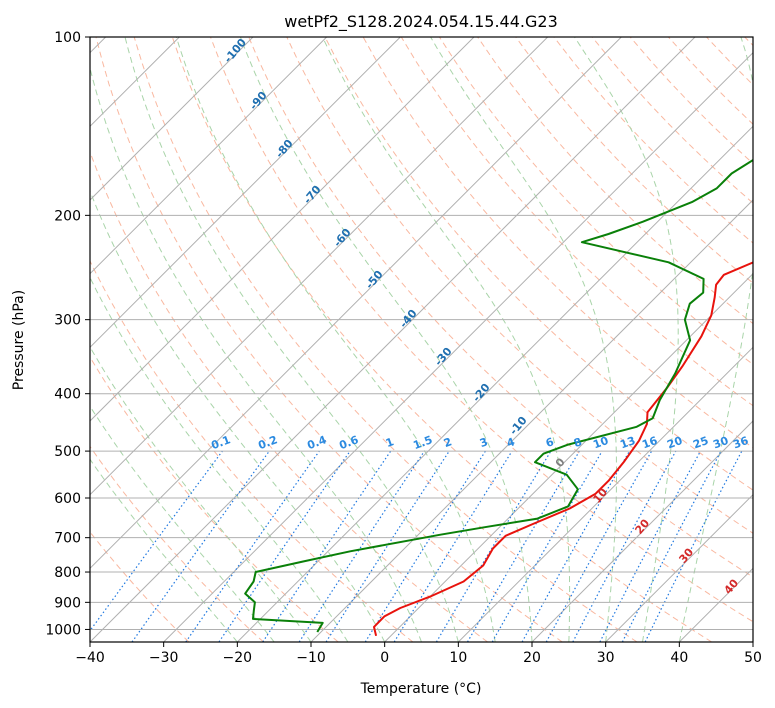 This screenshot has width=775, height=708. What do you see at coordinates (238, 658) in the screenshot?
I see `x-tick-label: −20` at bounding box center [238, 658].